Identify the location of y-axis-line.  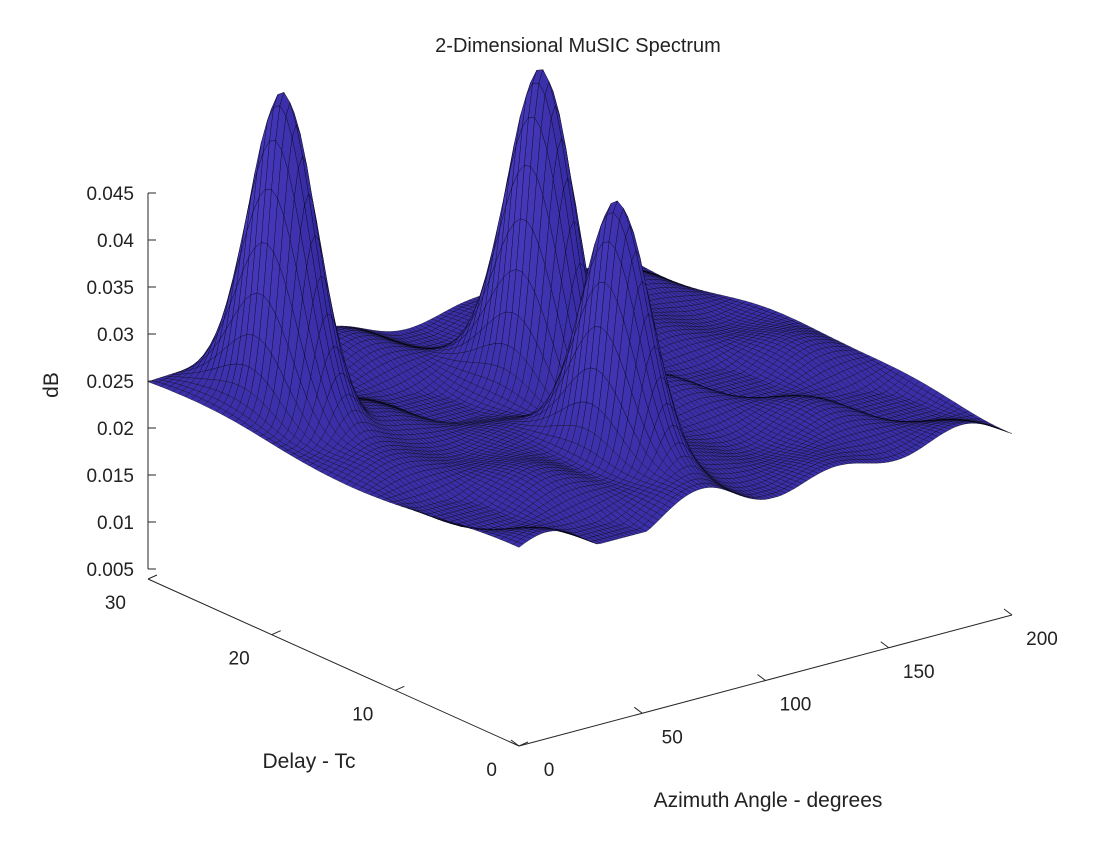
(333, 662).